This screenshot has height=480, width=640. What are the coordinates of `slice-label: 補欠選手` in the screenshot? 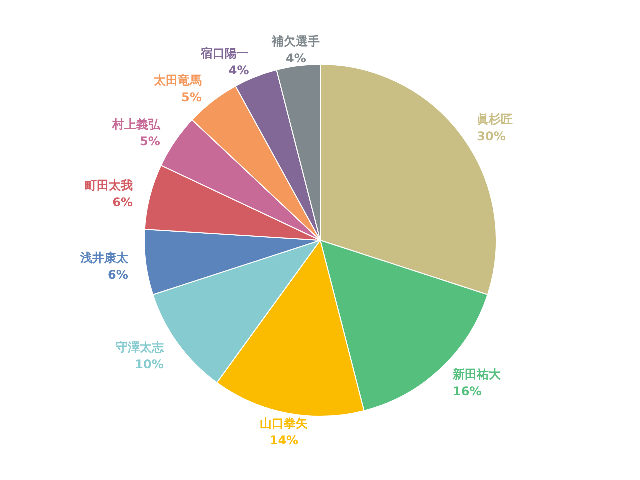 It's located at (295, 41).